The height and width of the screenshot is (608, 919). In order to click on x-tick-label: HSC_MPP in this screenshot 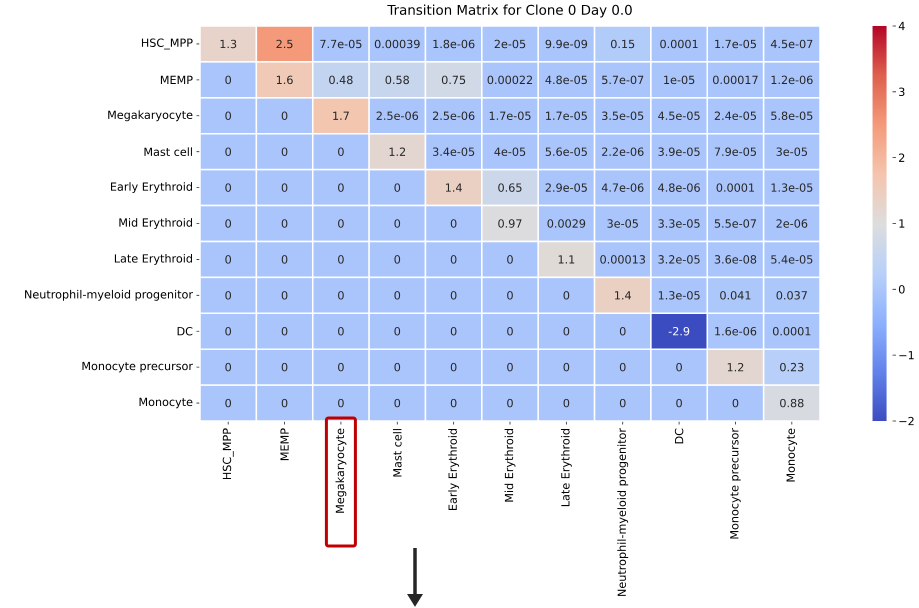, I will do `click(228, 454)`.